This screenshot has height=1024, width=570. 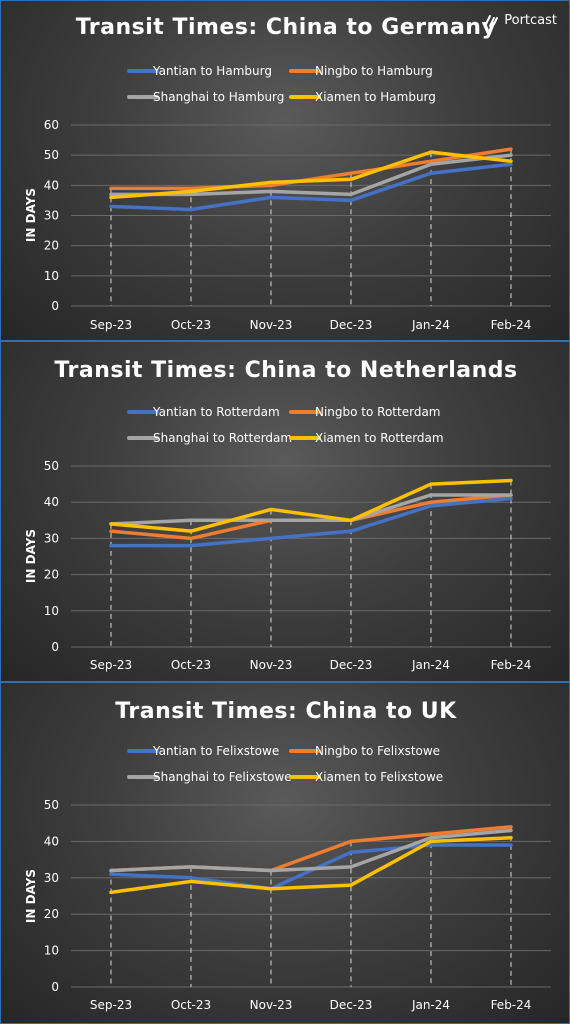 I want to click on legend-label: Ningbo to Felixstowe, so click(x=377, y=751).